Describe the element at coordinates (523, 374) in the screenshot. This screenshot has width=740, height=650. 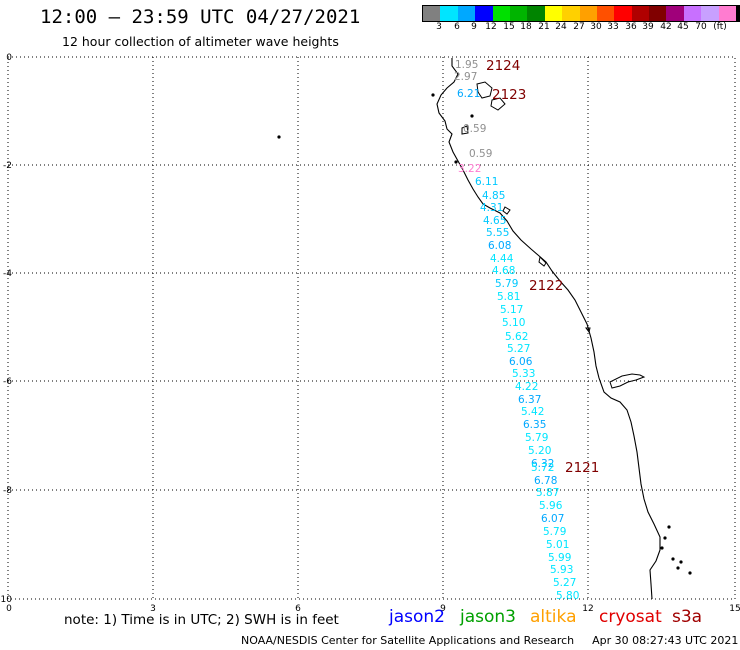
I see `wave-height-value: 5.33` at that location.